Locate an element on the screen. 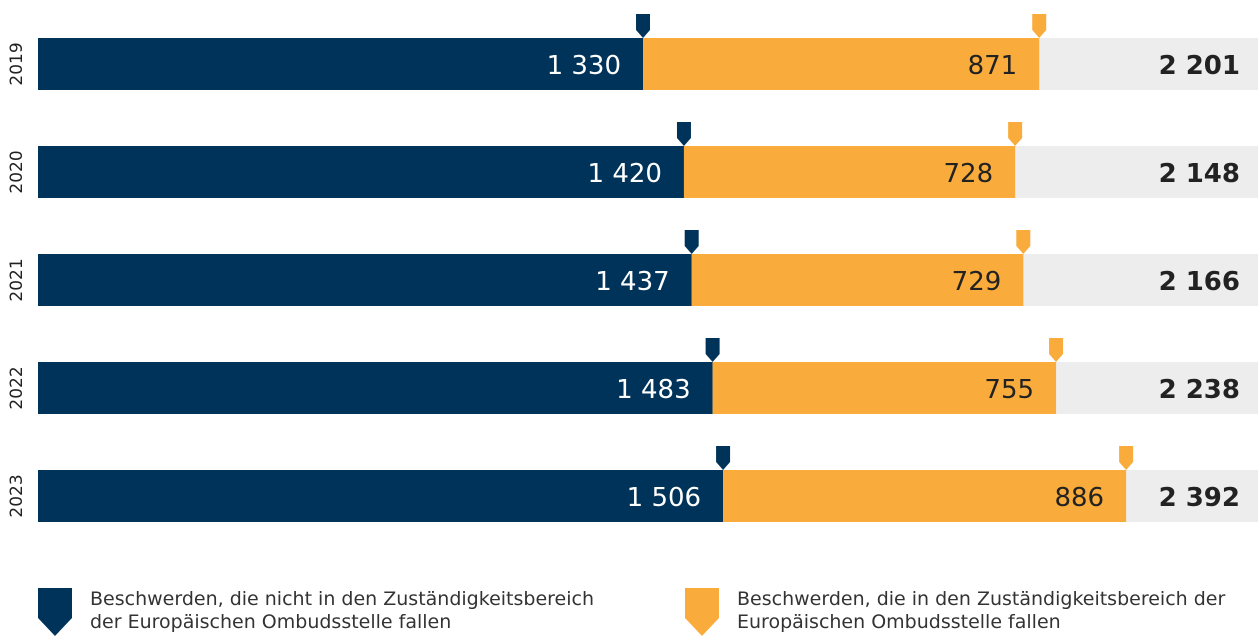 This screenshot has width=1258, height=637. total-label: 2 166 is located at coordinates (1199, 282).